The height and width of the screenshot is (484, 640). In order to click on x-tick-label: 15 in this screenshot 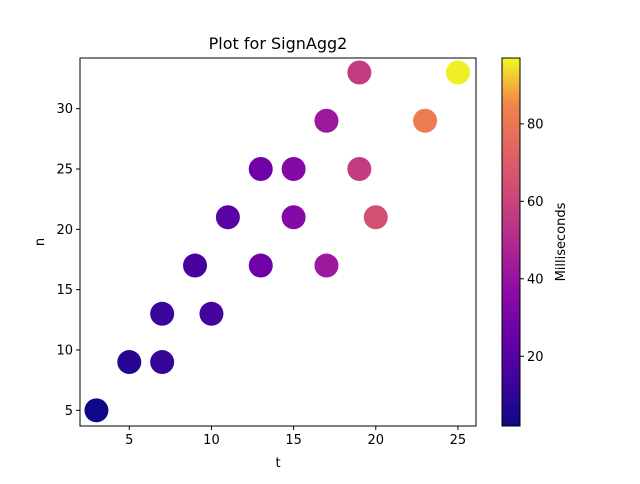, I will do `click(293, 440)`.